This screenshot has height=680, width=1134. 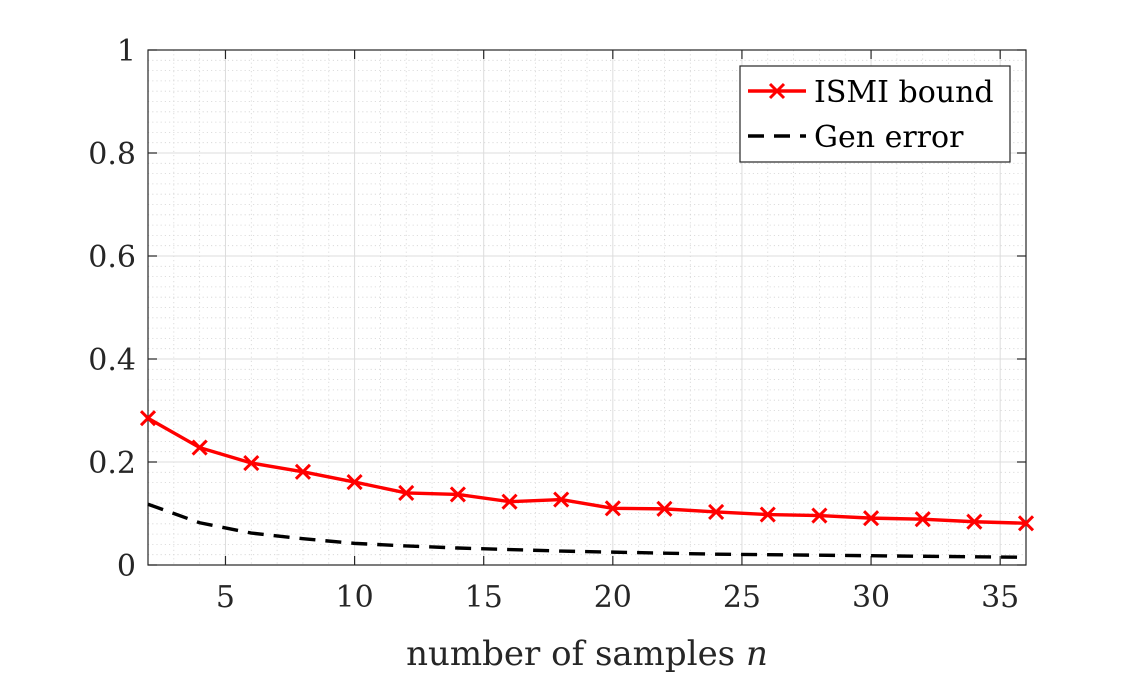 I want to click on legend-item: Gen error, so click(x=856, y=137).